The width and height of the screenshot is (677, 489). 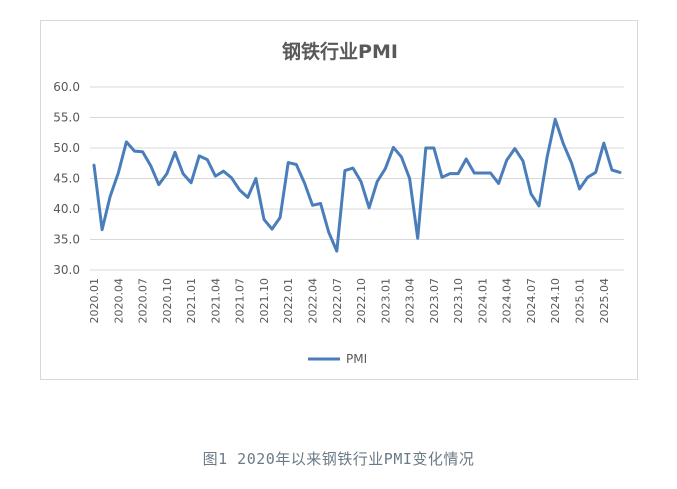 What do you see at coordinates (66, 209) in the screenshot?
I see `y-tick-label: 40.0` at bounding box center [66, 209].